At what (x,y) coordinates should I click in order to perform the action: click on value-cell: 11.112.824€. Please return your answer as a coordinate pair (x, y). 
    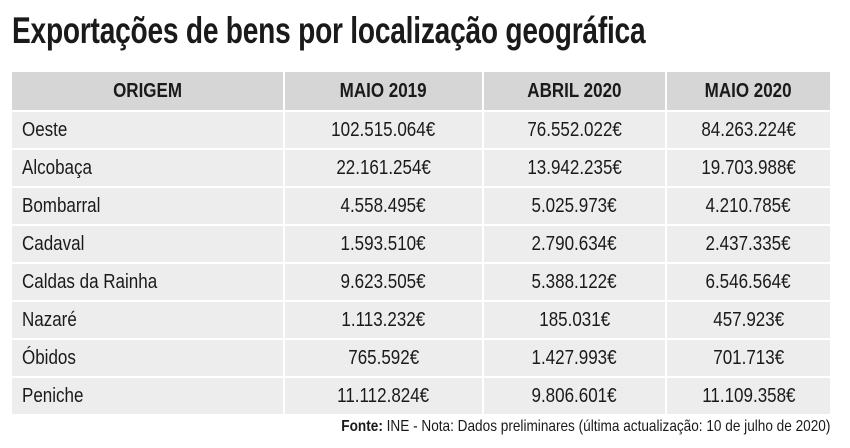
    Looking at the image, I should click on (383, 396).